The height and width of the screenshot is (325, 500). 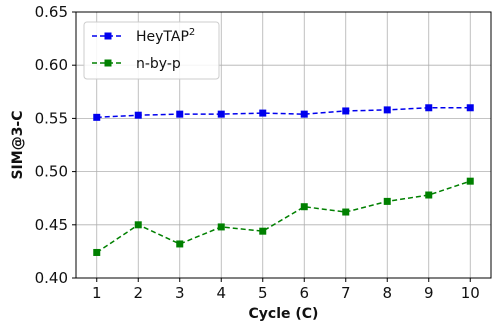 I want to click on y-tick-label: 0.60, so click(x=51, y=65).